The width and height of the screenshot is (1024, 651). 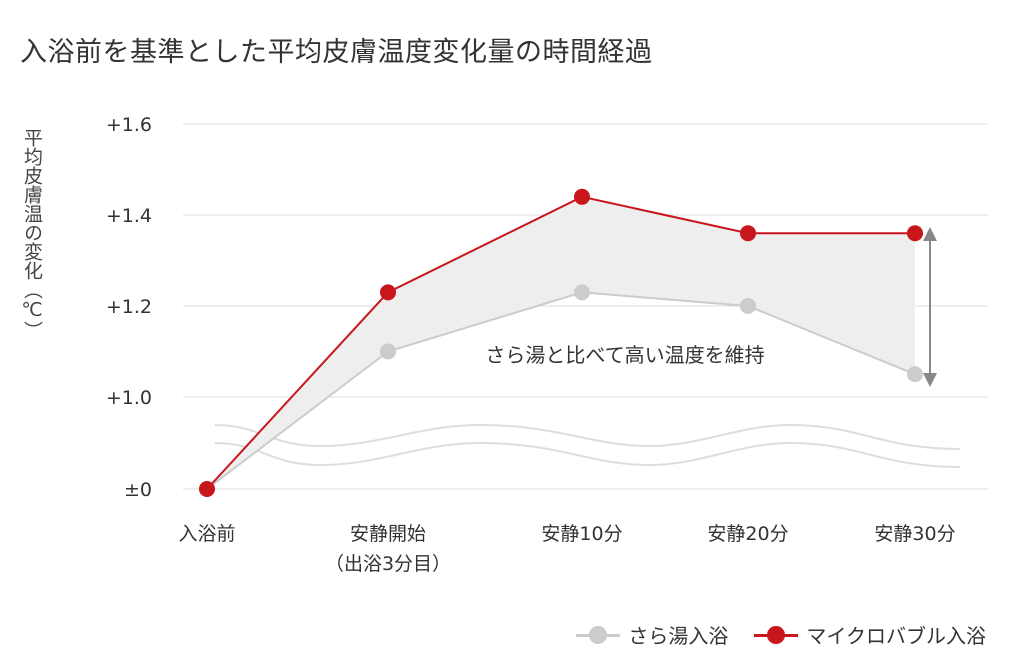 I want to click on x-tick-label: 安静30分, so click(x=914, y=534).